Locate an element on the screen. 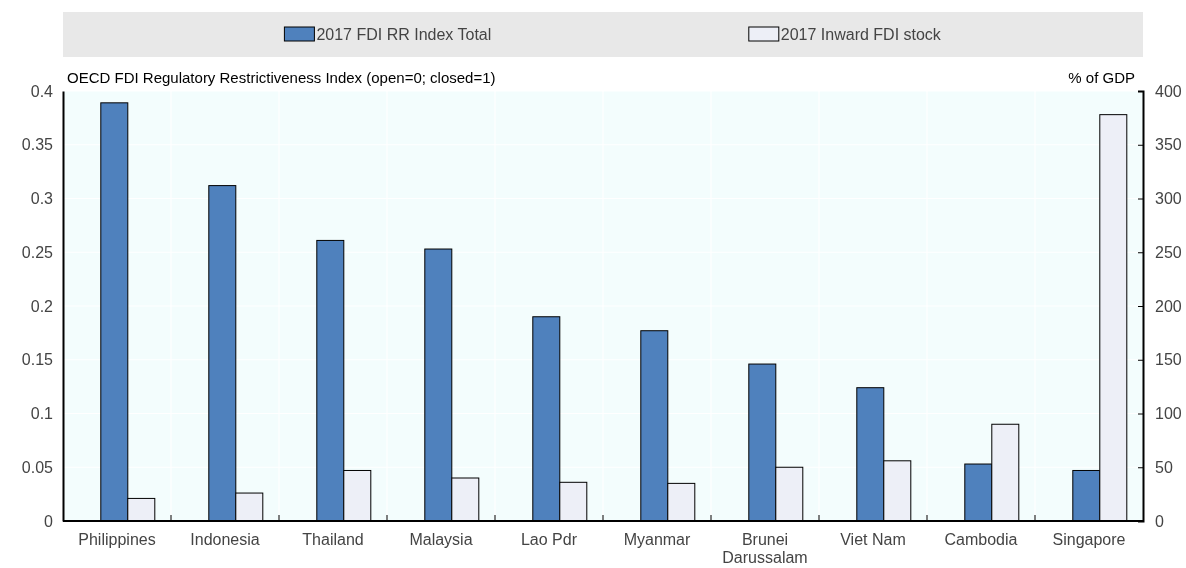 The image size is (1186, 568). y-tick-label: 0.15 is located at coordinates (37, 360).